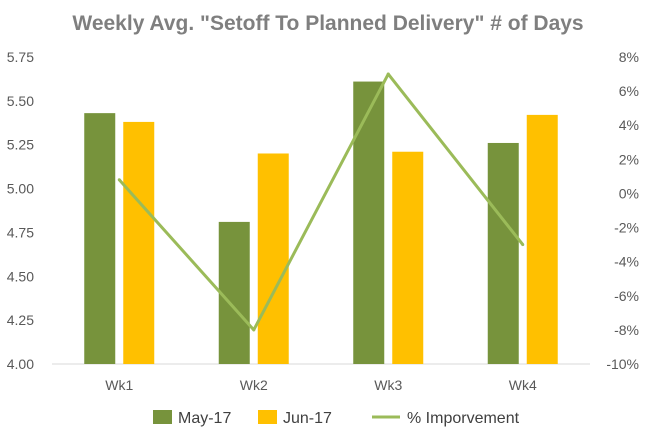 The image size is (657, 434). I want to click on left-tick-label: 4.00, so click(20, 364).